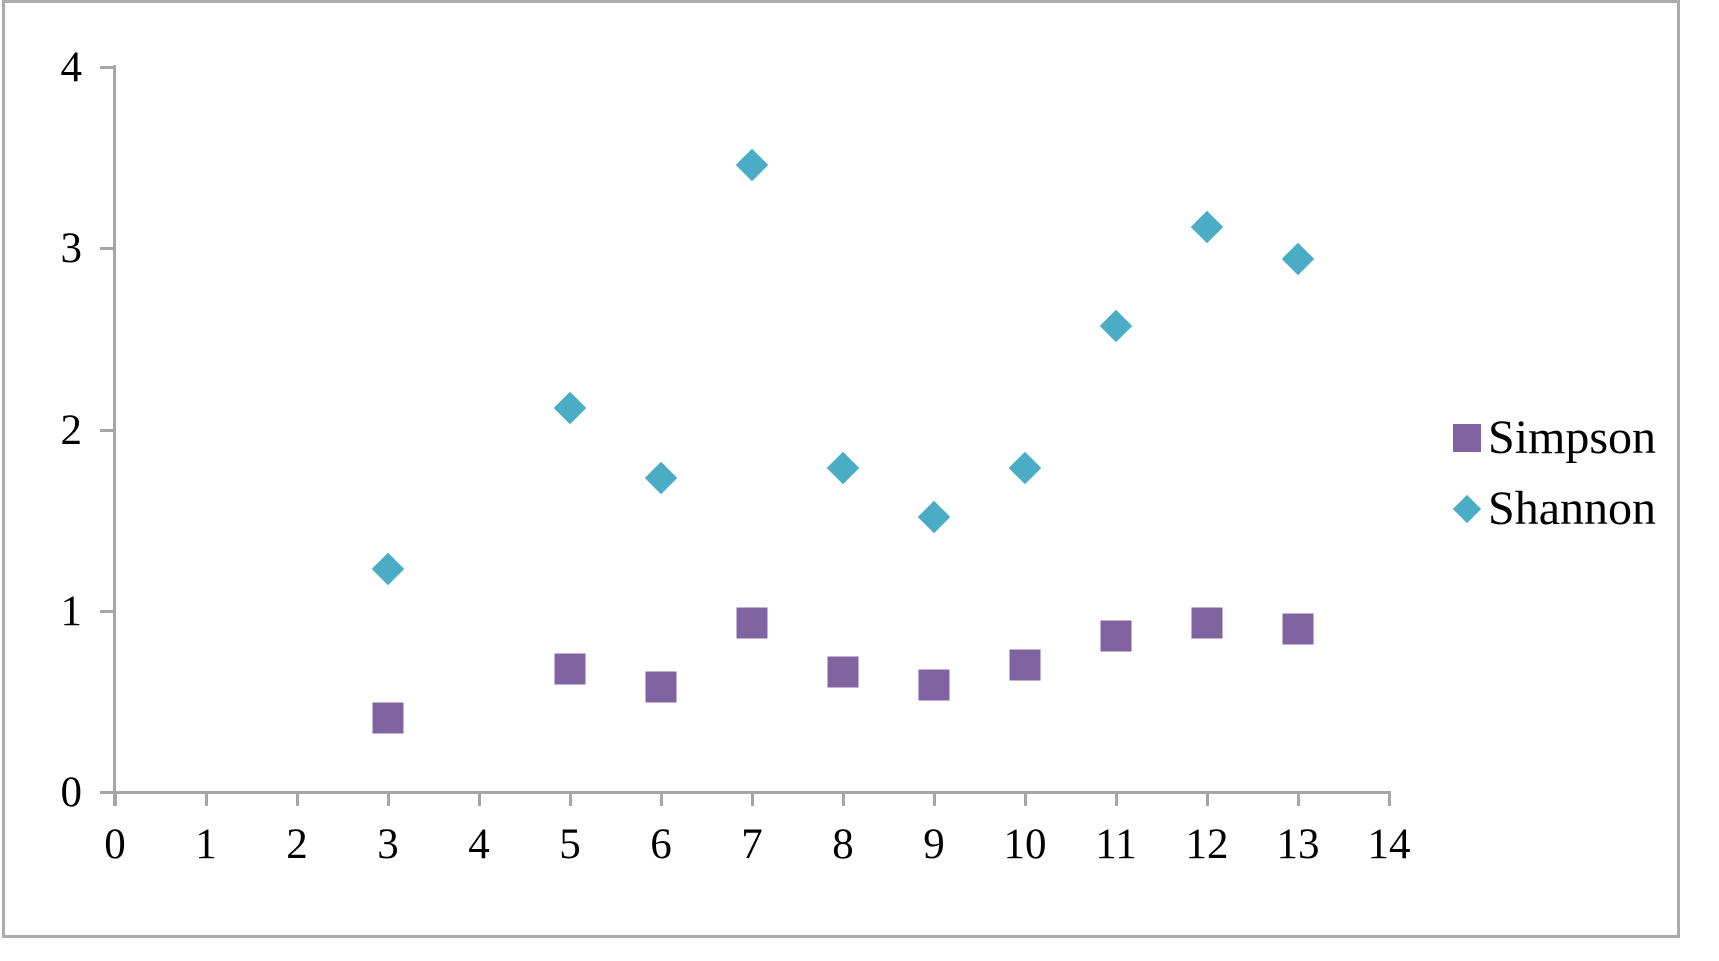  What do you see at coordinates (114, 435) in the screenshot?
I see `y-axis-line` at bounding box center [114, 435].